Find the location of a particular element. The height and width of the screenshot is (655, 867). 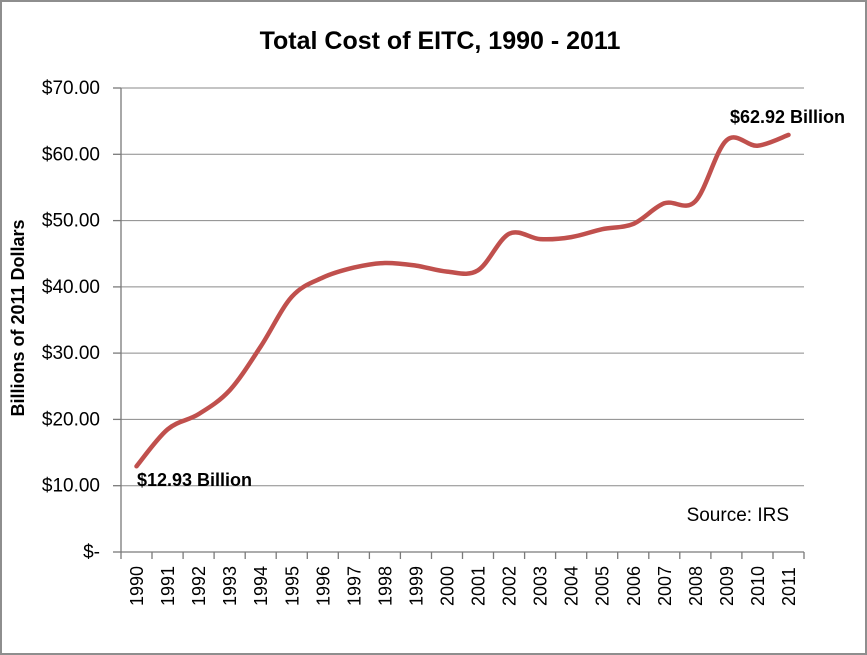

chart-title: Total Cost of EITC, 1990 - 2011 is located at coordinates (440, 41).